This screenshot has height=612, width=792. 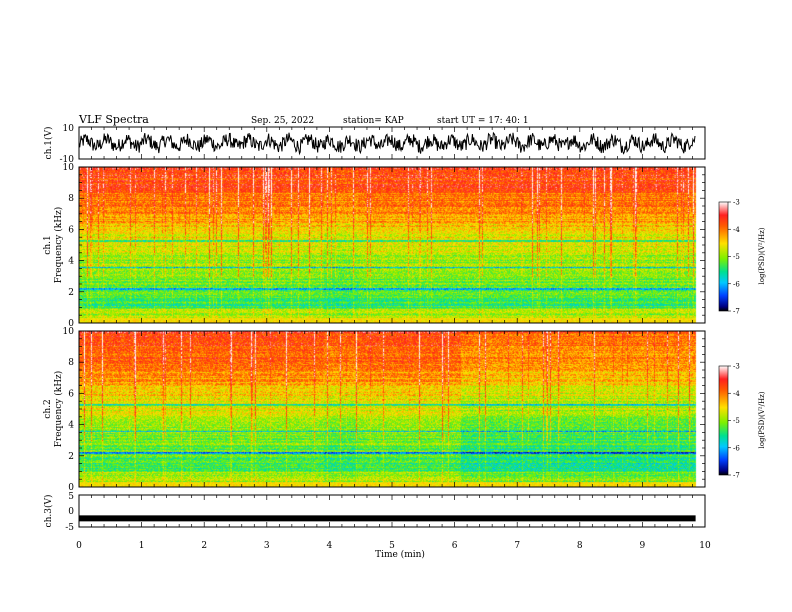 I want to click on ch3-ytick-mid: 0, so click(x=71, y=512).